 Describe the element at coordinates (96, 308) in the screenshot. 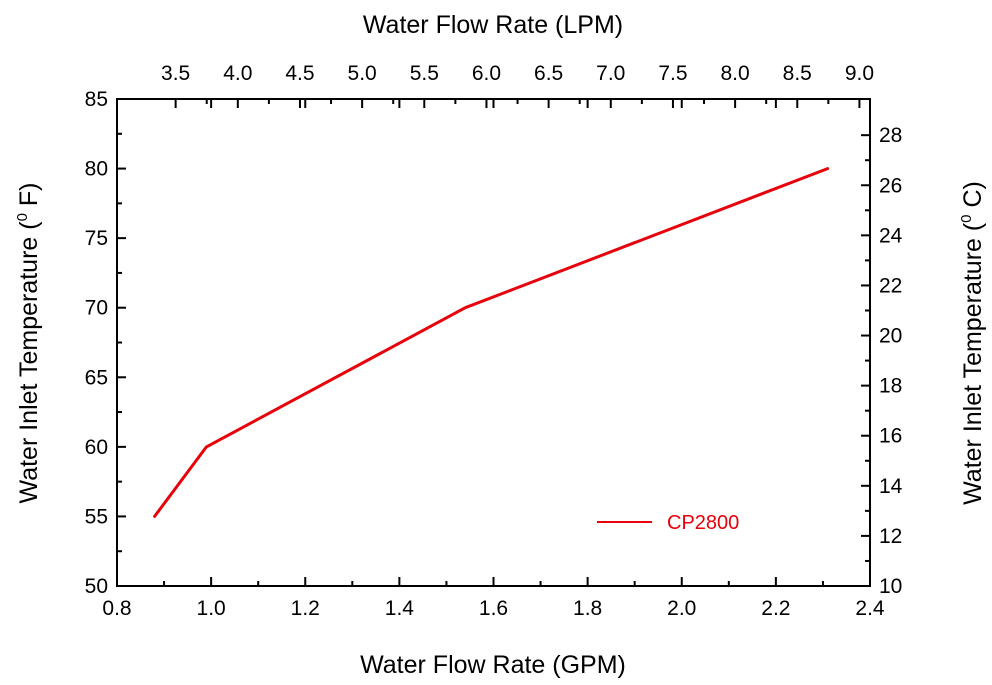

I see `y-tick-label: 70` at that location.